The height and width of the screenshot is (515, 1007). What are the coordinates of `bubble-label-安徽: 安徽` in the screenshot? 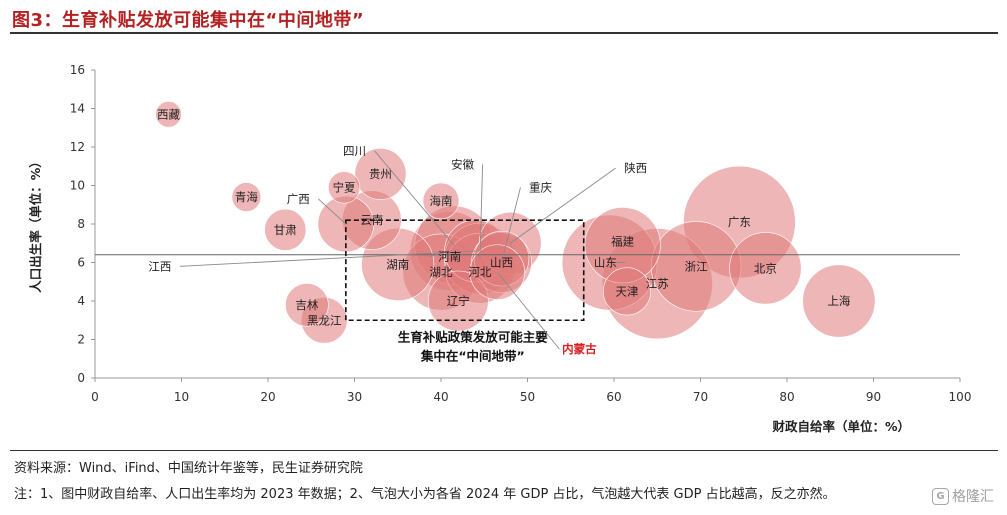 It's located at (462, 164).